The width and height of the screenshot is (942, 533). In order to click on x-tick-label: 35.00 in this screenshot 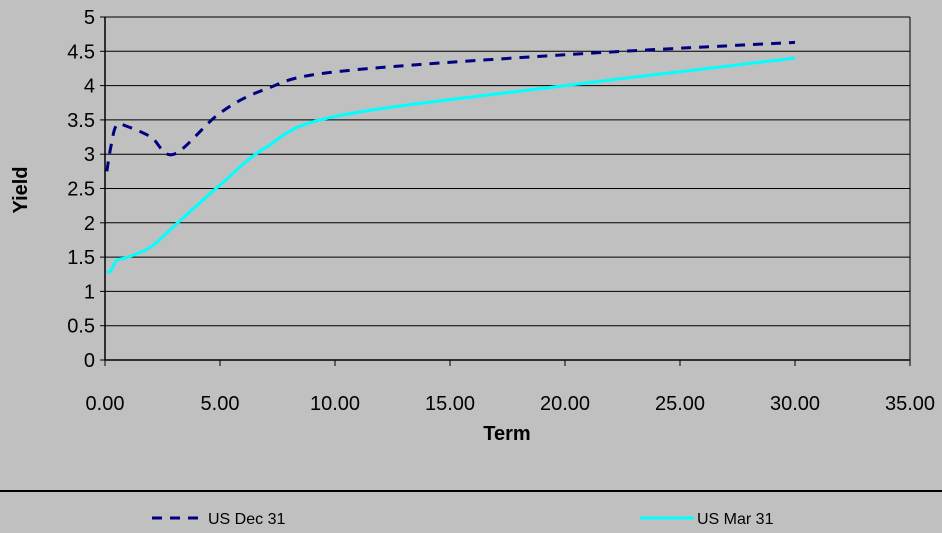, I will do `click(910, 404)`.